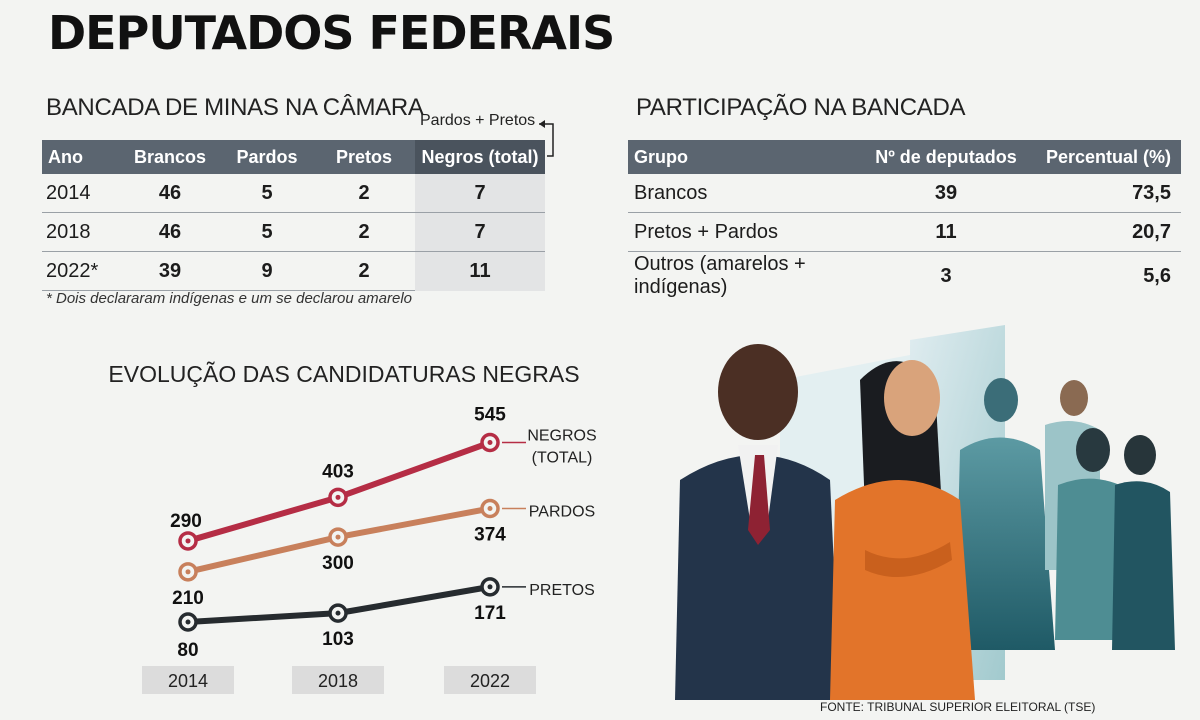 The image size is (1200, 720). Describe the element at coordinates (80, 193) in the screenshot. I see `table-cell: 2014` at that location.